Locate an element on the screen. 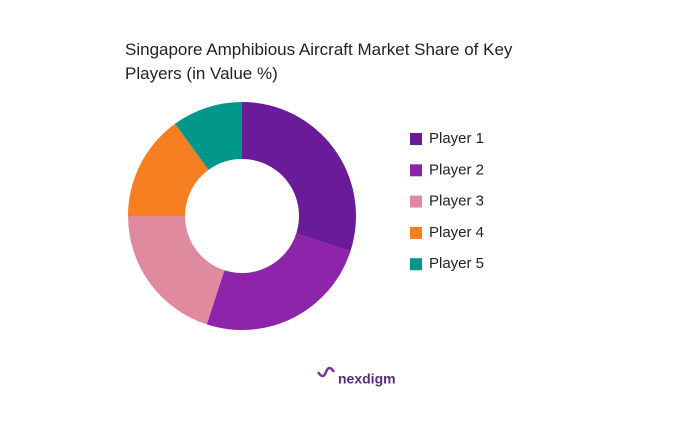  legend-label: Player 5 is located at coordinates (456, 263).